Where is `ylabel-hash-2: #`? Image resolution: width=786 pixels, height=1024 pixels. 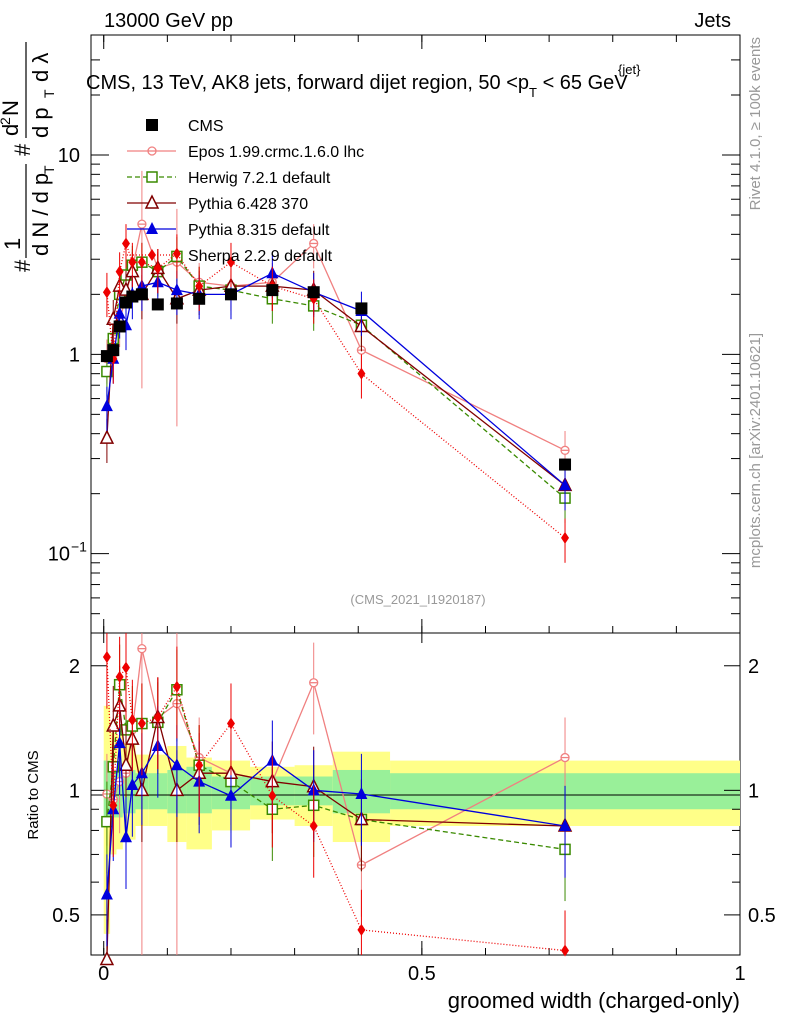
ylabel-hash-2: # is located at coordinates (22, 149).